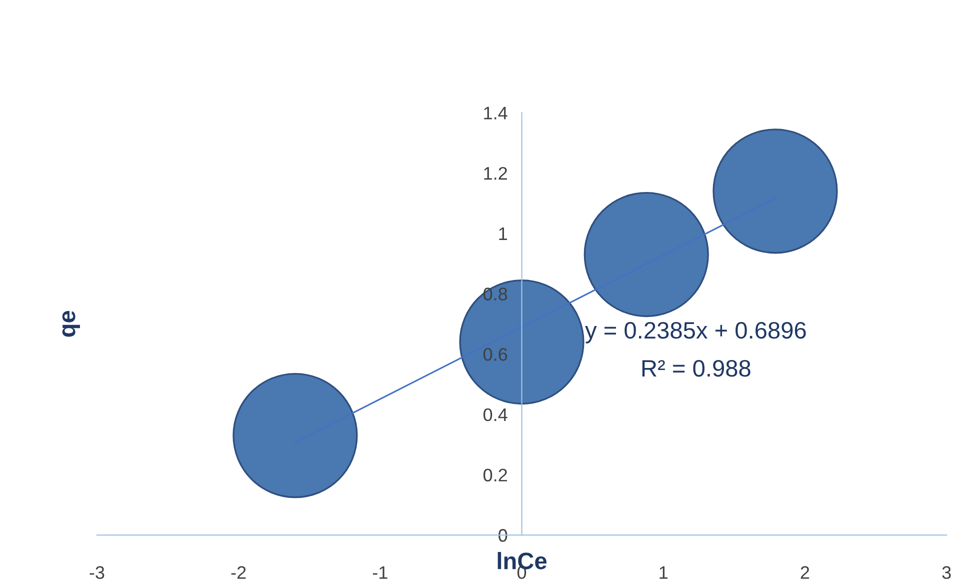  Describe the element at coordinates (380, 572) in the screenshot. I see `x-tick-label: -1` at that location.